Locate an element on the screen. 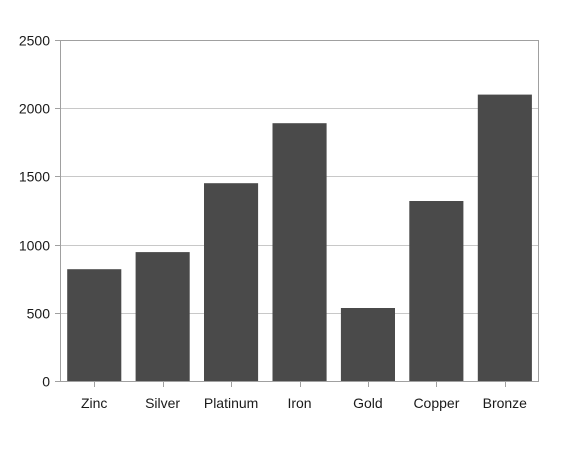 The height and width of the screenshot is (449, 587). bar-copper is located at coordinates (436, 291).